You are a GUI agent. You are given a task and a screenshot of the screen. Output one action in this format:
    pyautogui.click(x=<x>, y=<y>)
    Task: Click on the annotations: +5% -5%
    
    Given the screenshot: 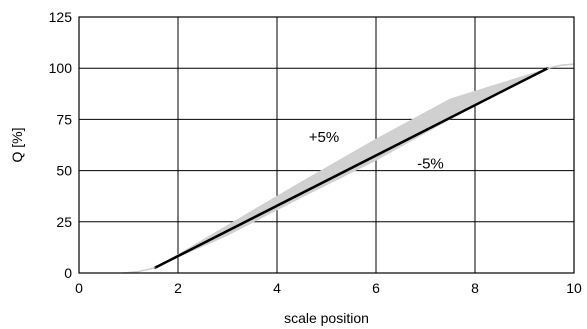 What is the action you would take?
    pyautogui.click(x=376, y=151)
    